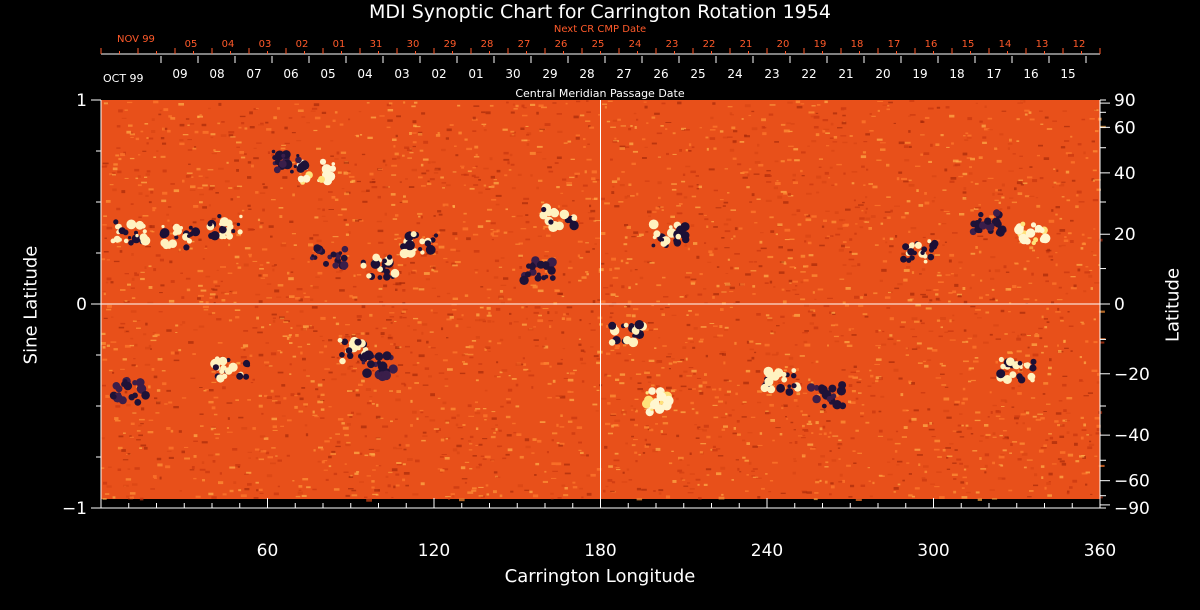 The width and height of the screenshot is (1200, 610). Describe the element at coordinates (401, 74) in the screenshot. I see `cmp-date-label: 03` at that location.